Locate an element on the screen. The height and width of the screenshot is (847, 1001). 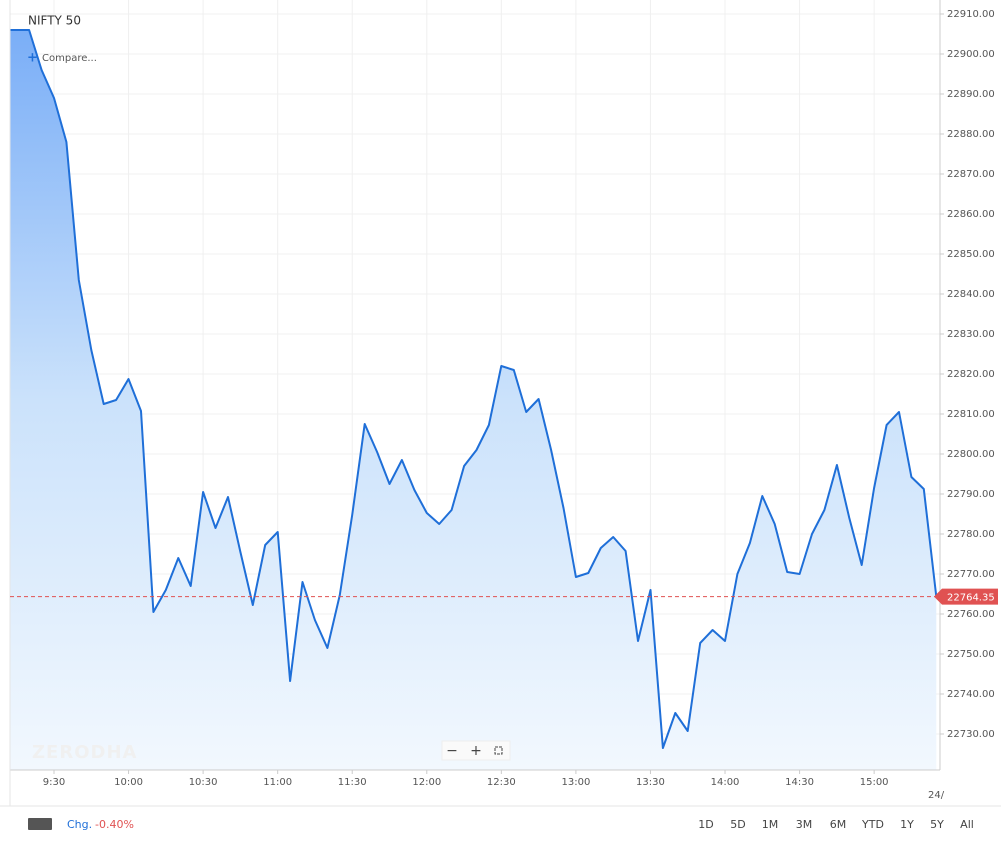
x-tick-label: 13:30 is located at coordinates (650, 782).